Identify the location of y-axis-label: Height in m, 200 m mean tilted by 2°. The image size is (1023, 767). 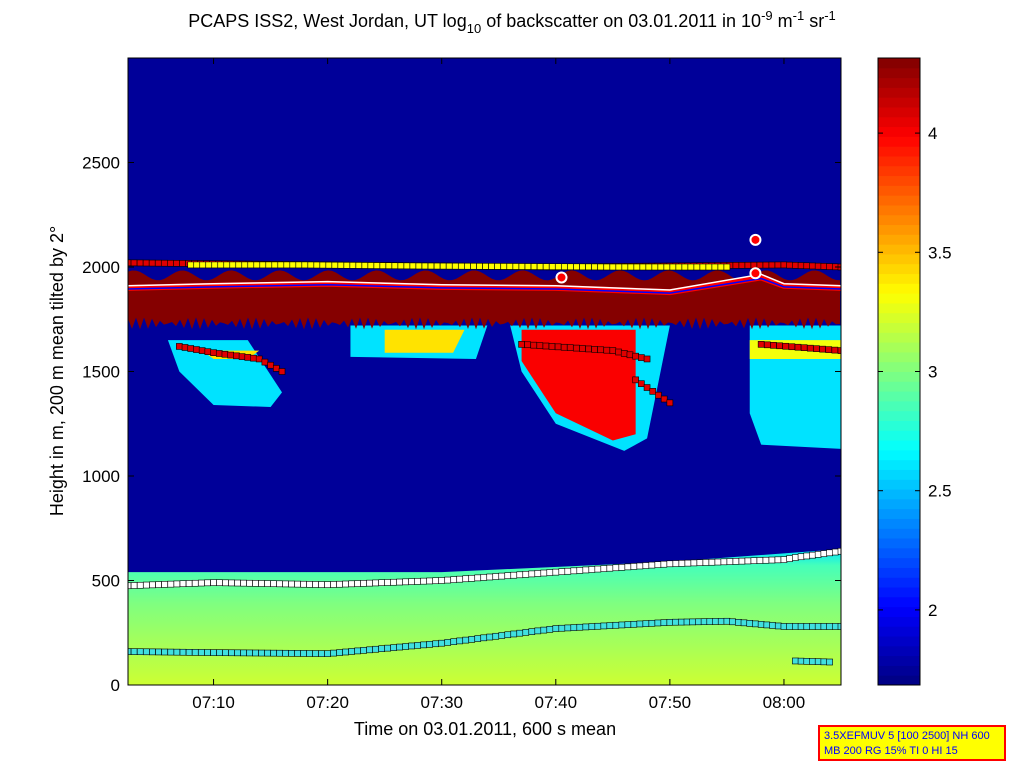
(57, 371).